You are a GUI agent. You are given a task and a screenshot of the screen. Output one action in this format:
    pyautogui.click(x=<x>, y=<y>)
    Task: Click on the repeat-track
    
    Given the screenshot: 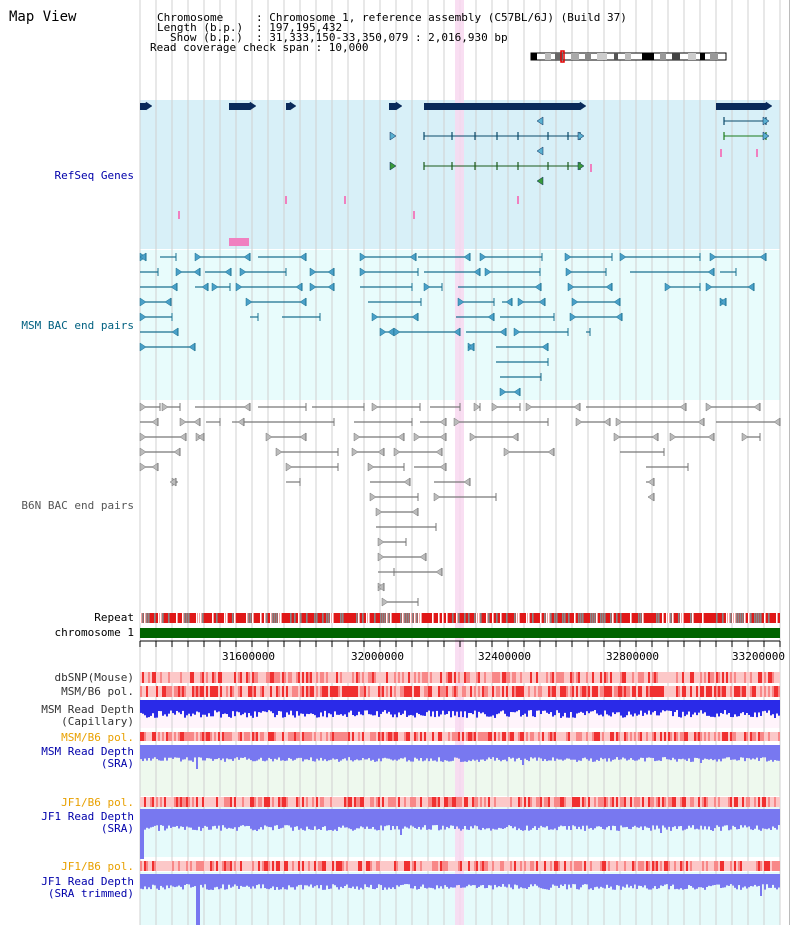 What is the action you would take?
    pyautogui.click(x=460, y=618)
    